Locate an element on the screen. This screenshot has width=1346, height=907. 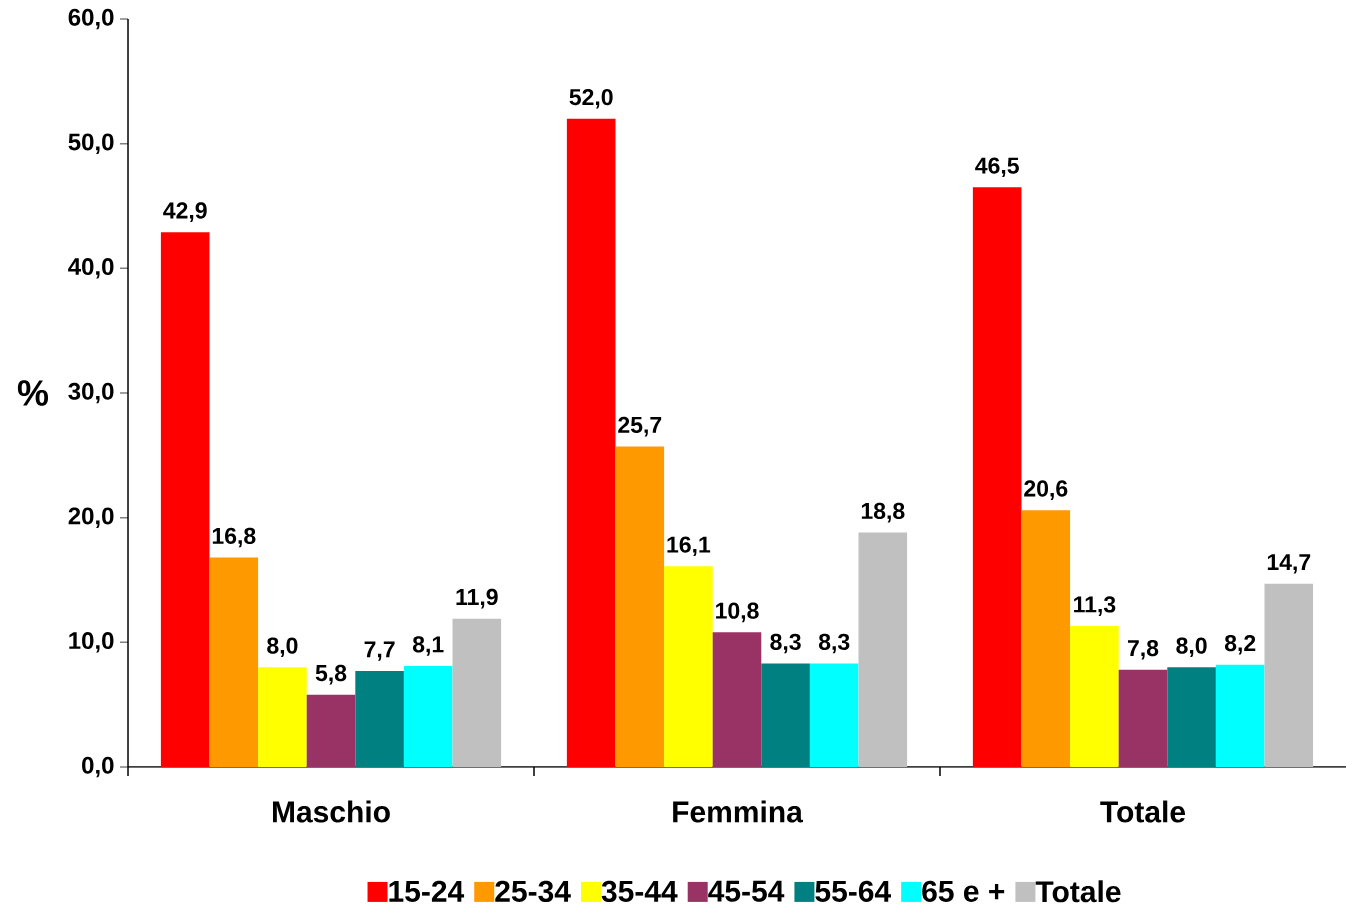
data-label: 16,8 is located at coordinates (234, 537).